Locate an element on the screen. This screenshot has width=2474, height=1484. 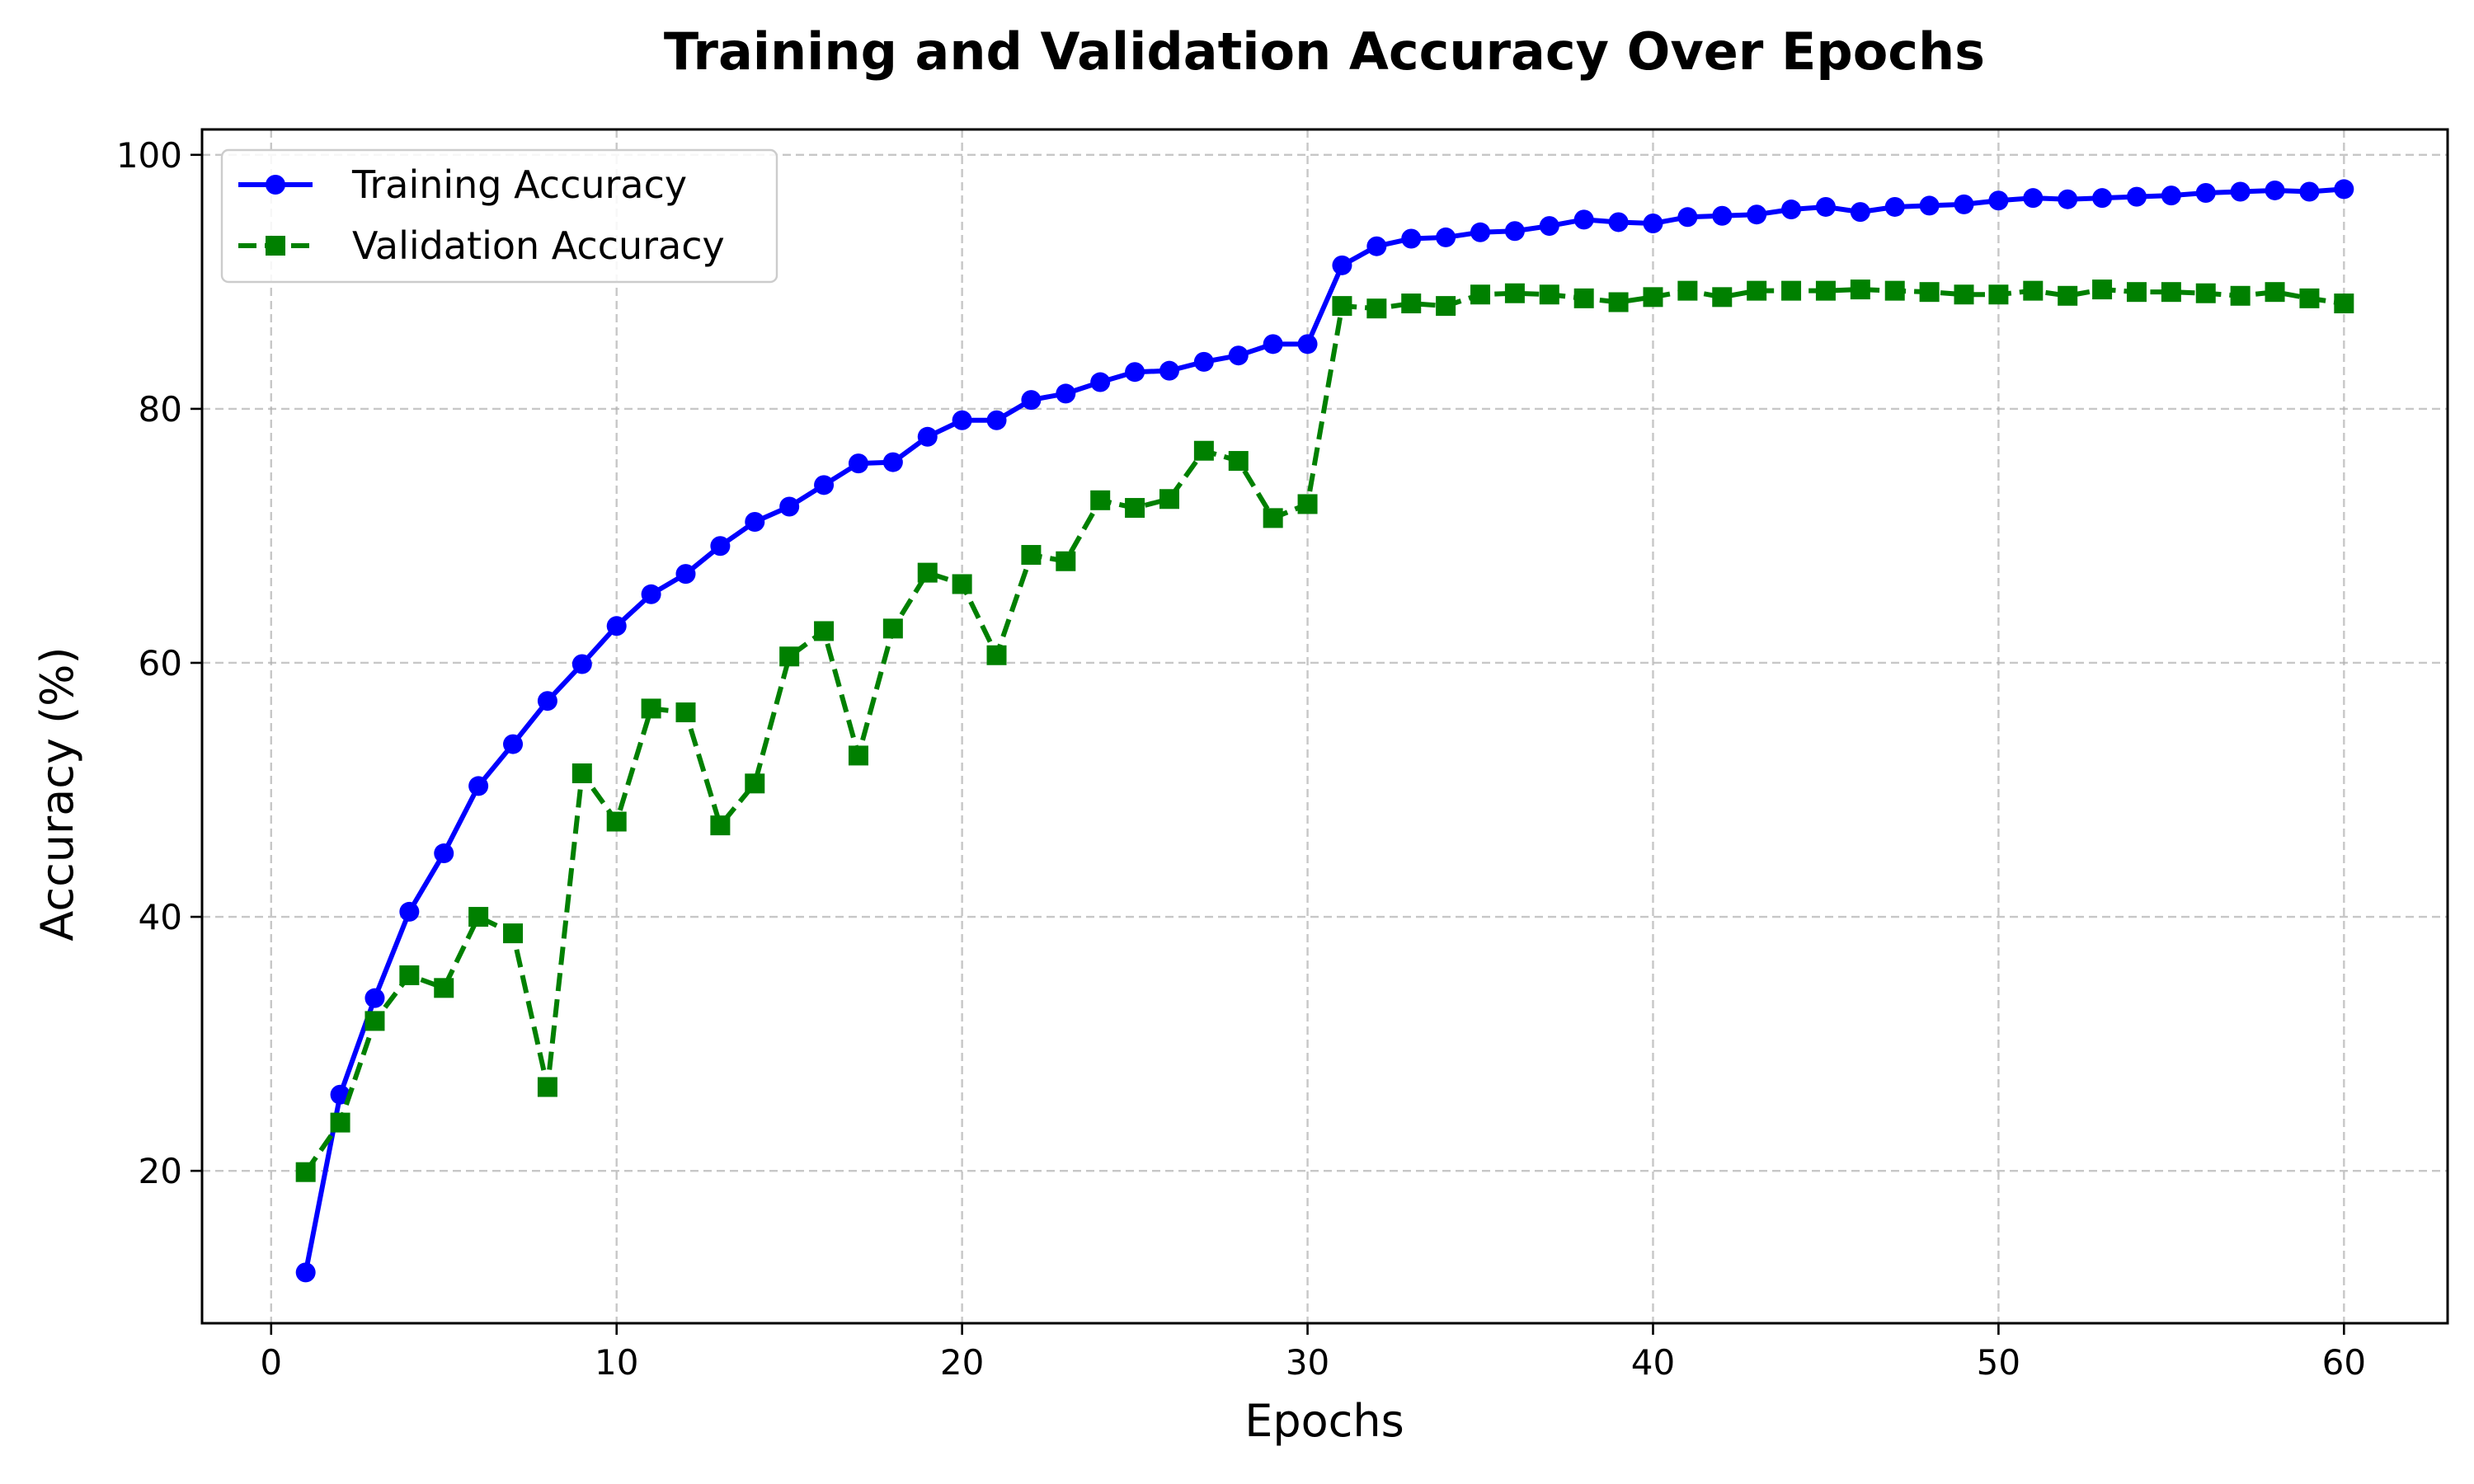
y-tick-label: 20 is located at coordinates (160, 1171).